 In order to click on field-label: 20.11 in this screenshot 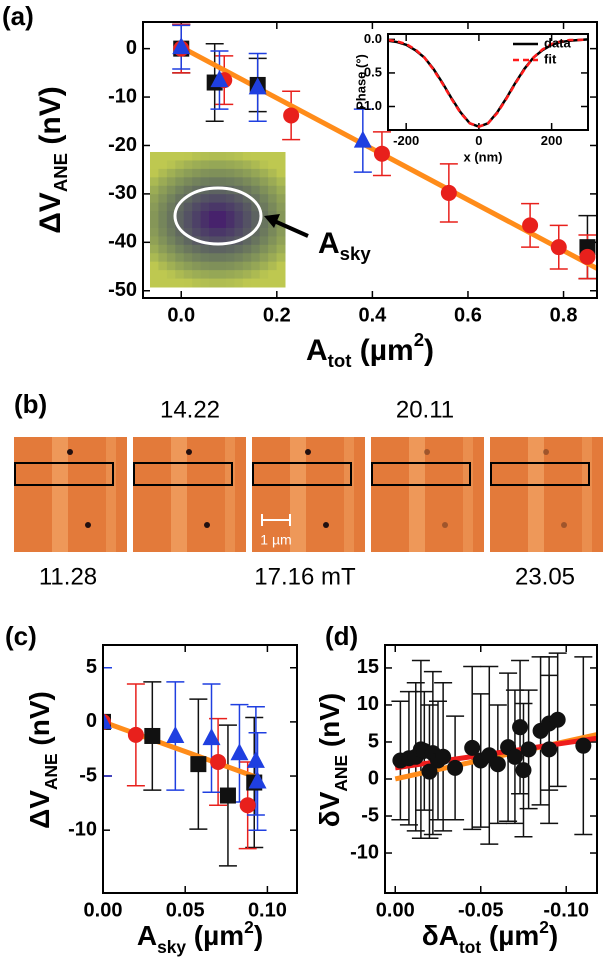, I will do `click(425, 409)`.